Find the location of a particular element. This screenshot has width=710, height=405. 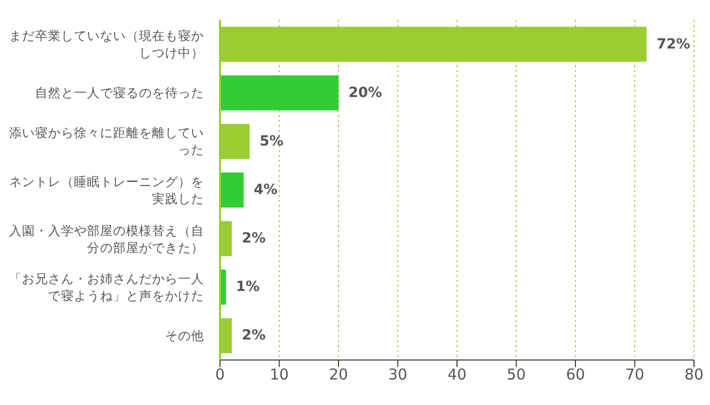

x-tick-label: 50 is located at coordinates (516, 375).